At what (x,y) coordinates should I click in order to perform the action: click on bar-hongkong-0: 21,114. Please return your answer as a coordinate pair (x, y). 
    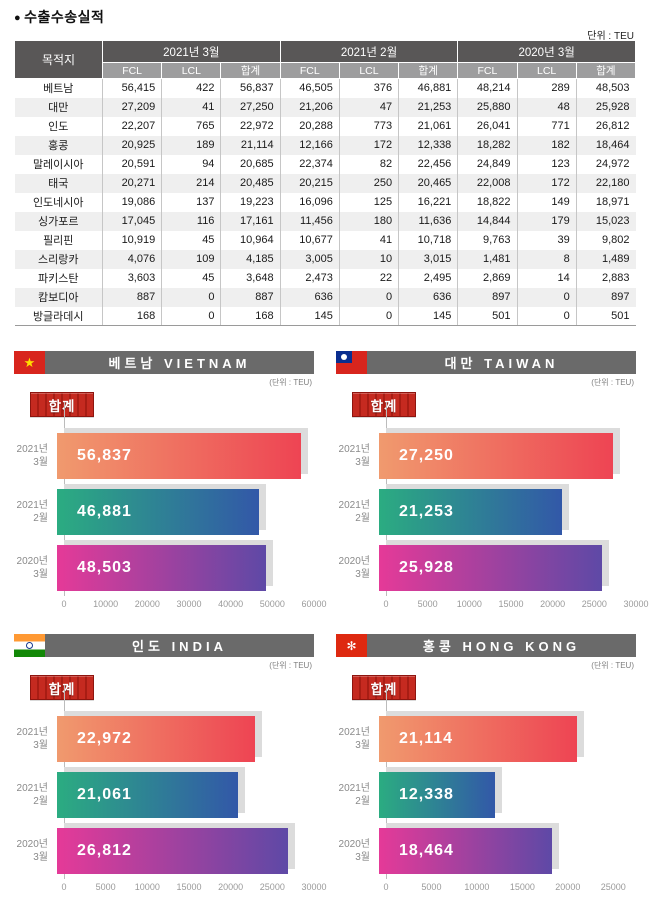
    Looking at the image, I should click on (478, 739).